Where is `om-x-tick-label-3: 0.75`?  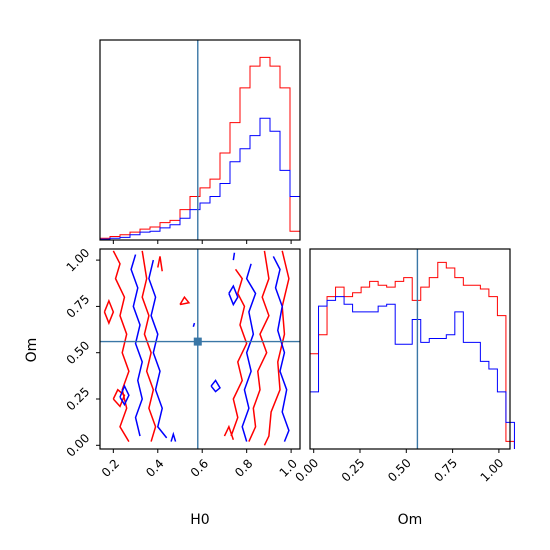
om-x-tick-label-3: 0.75 is located at coordinates (445, 470).